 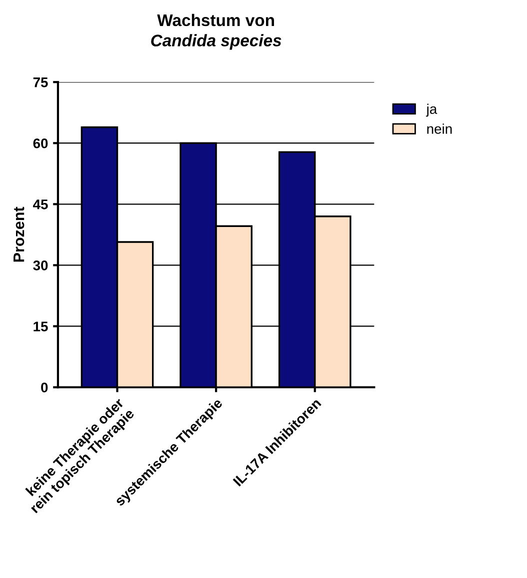 I want to click on legend-label: ja, so click(x=432, y=110).